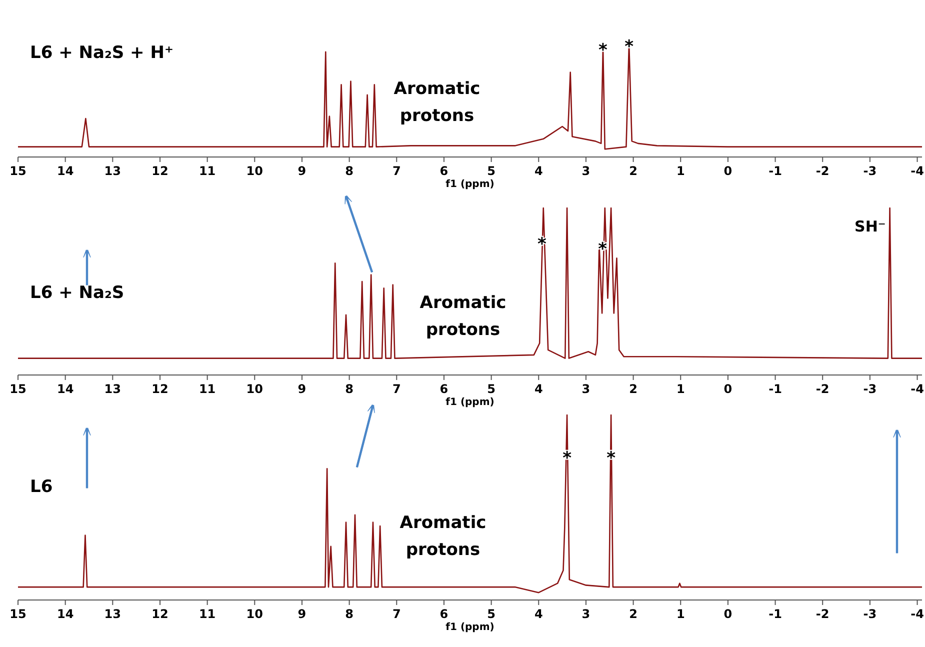  What do you see at coordinates (77, 293) in the screenshot?
I see `text: L6 + Na₂S` at bounding box center [77, 293].